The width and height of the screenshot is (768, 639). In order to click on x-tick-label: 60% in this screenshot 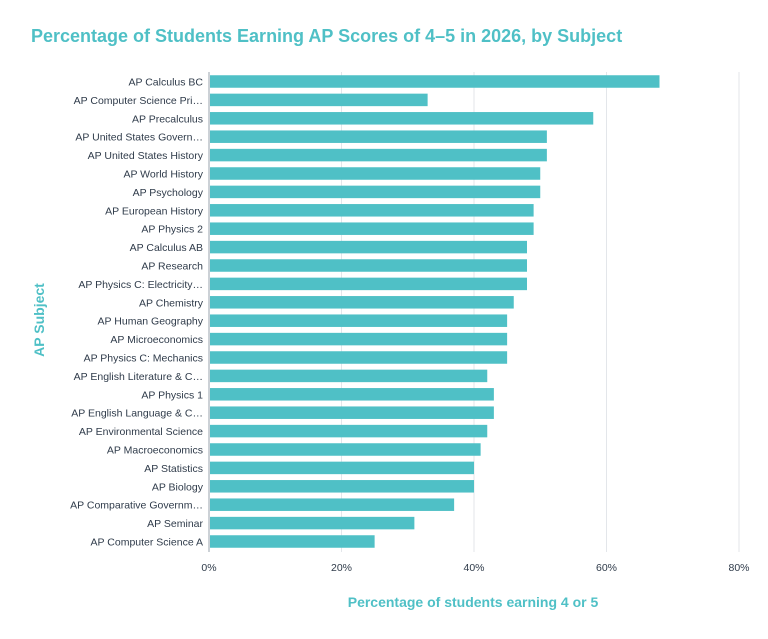, I will do `click(606, 568)`.